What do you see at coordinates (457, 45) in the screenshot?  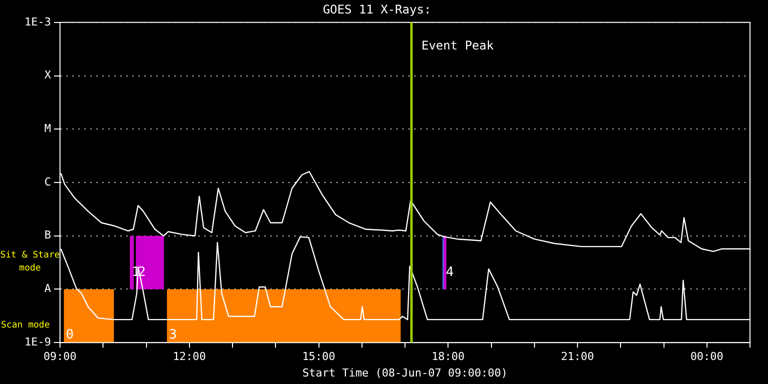 I see `ref-line-label: Event Peak` at bounding box center [457, 45].